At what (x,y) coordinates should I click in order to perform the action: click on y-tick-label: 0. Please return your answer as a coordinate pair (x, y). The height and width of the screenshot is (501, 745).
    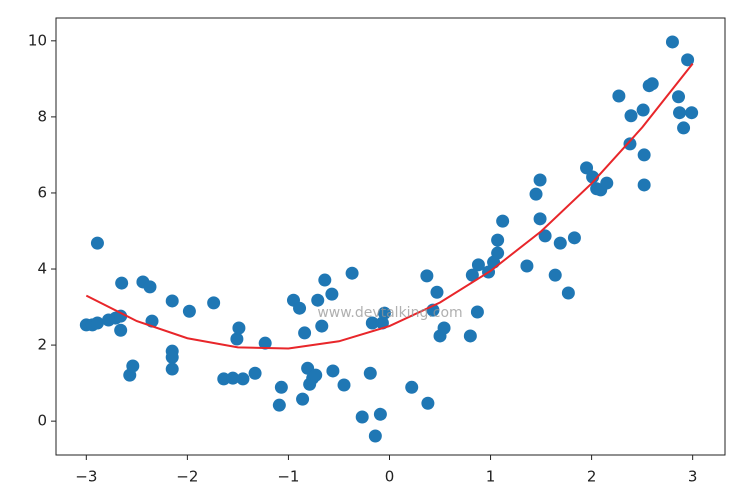
    Looking at the image, I should click on (42, 421).